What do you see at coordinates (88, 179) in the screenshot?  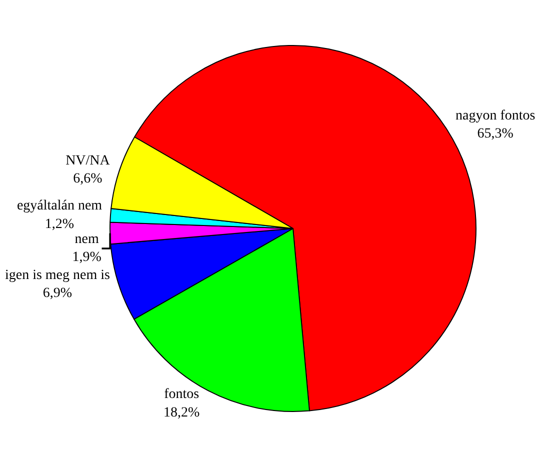 I see `data-label: 6,6%` at bounding box center [88, 179].